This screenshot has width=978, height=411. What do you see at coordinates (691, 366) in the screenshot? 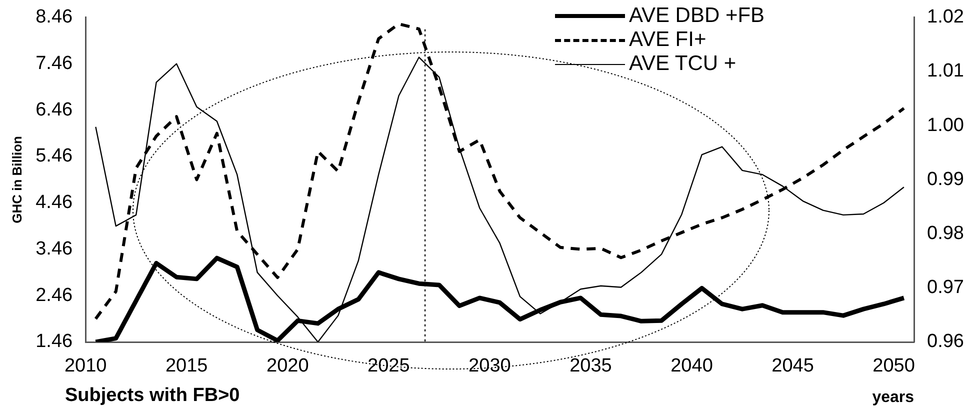
I see `x-tick-label: 2040` at bounding box center [691, 366].